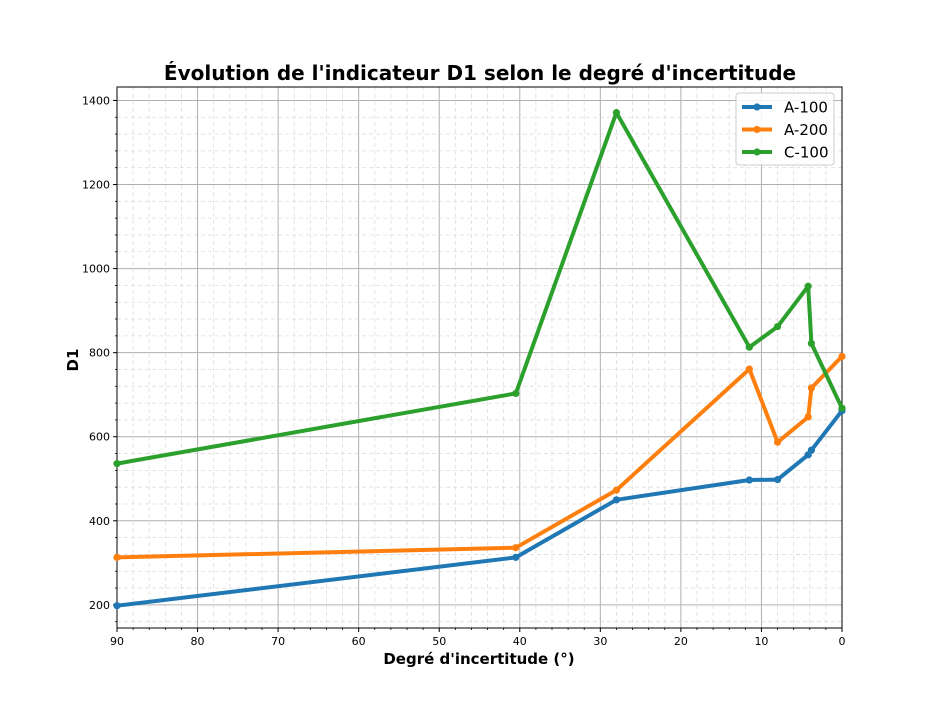 The height and width of the screenshot is (720, 936). Describe the element at coordinates (99, 353) in the screenshot. I see `y-tick-label: 800` at that location.